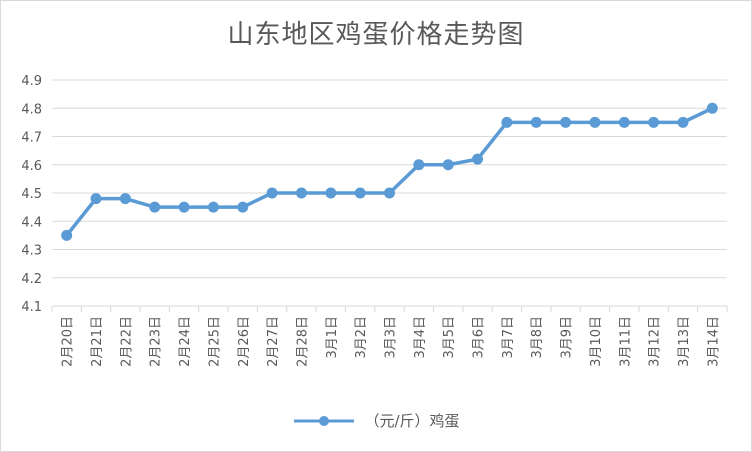 This screenshot has height=452, width=752. I want to click on y-tick-label: 4.1, so click(31, 307).